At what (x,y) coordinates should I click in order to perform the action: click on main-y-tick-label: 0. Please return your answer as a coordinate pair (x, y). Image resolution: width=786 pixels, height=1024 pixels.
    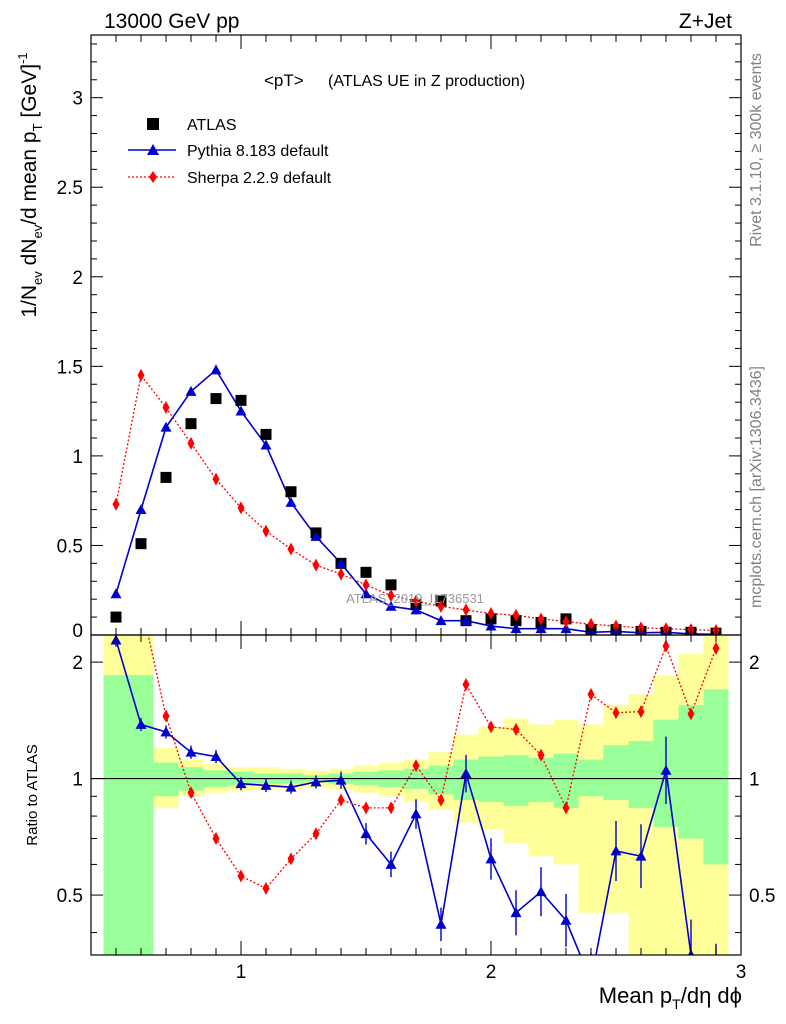
    Looking at the image, I should click on (77, 631).